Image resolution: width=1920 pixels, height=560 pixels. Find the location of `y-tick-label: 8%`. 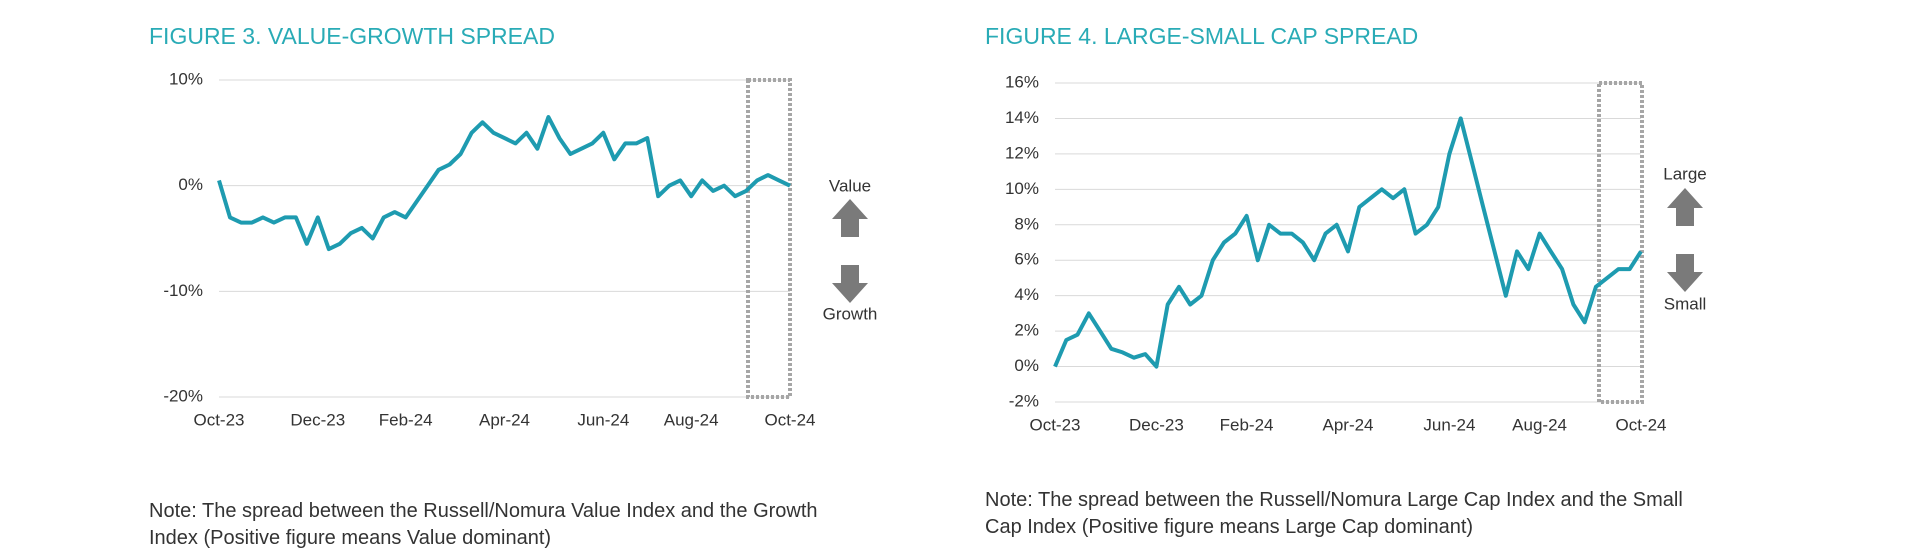

y-tick-label: 8% is located at coordinates (1026, 223).